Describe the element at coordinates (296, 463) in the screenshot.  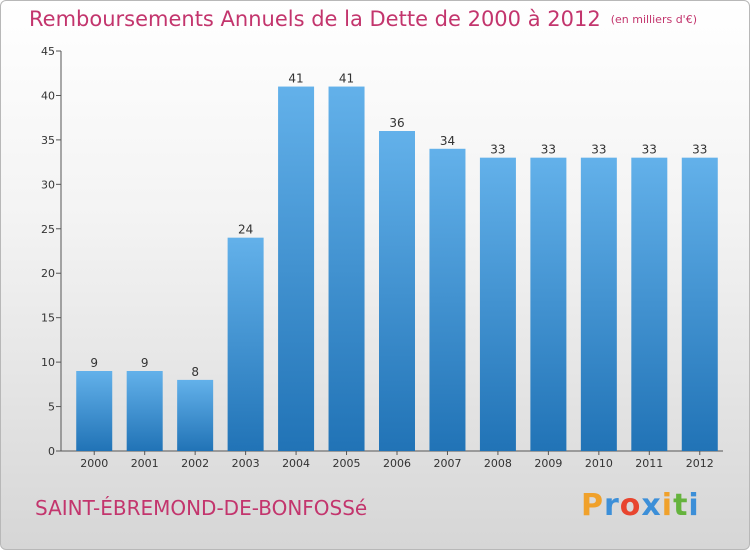
I see `x-tick-label: 2004` at that location.